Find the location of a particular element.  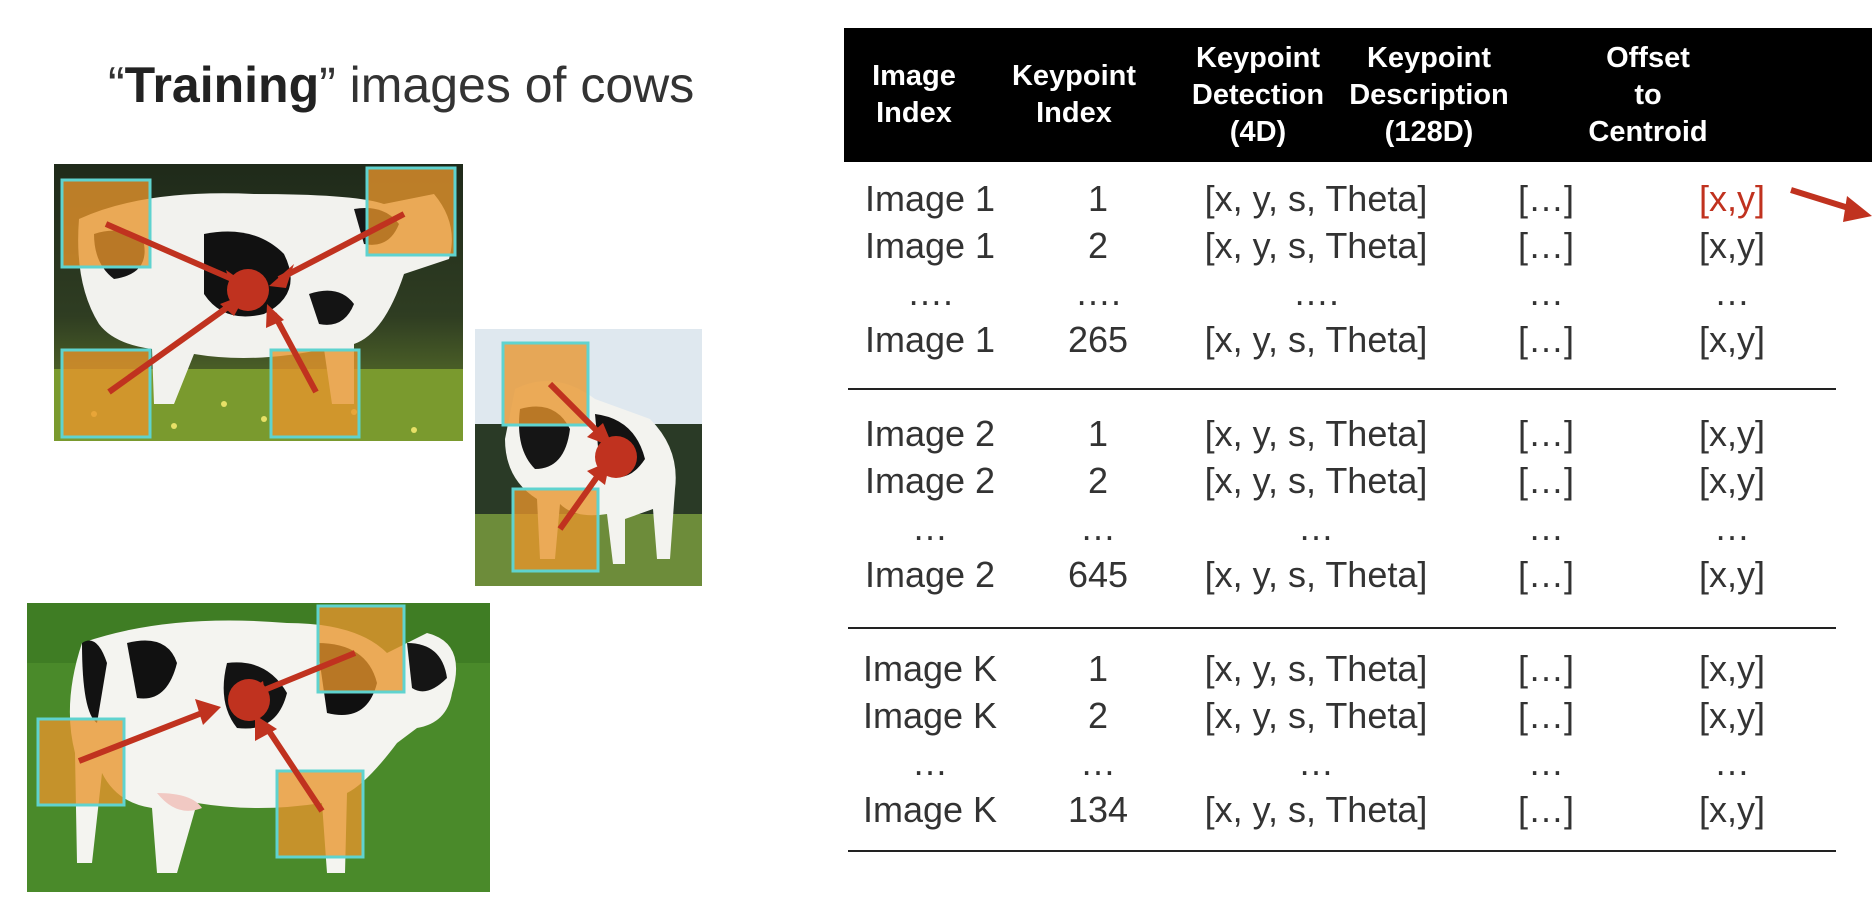

header-offset-to-centroid: Offset to Centroid is located at coordinates (1648, 94).